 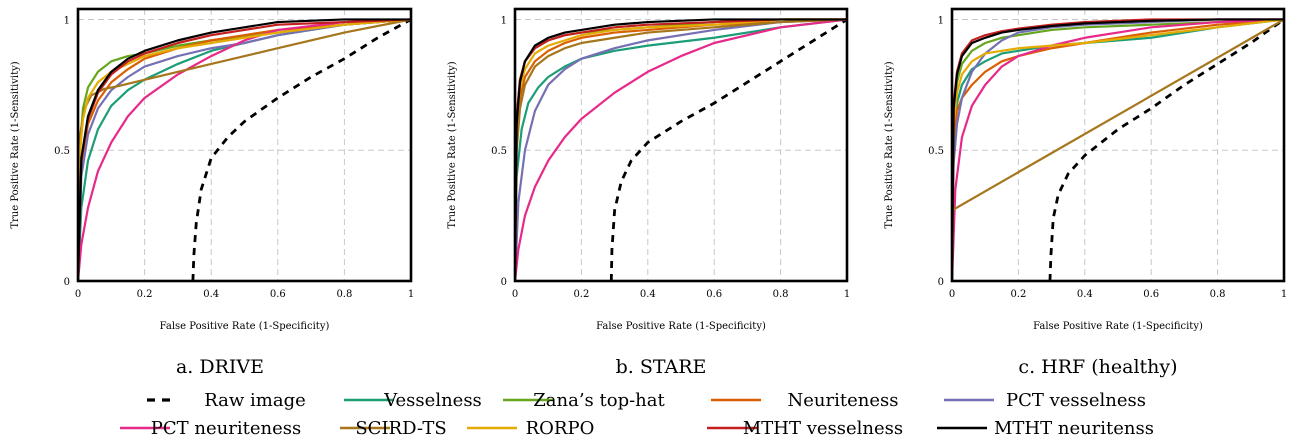 I want to click on legend-label-mtht-vesselness: MTHT vesselness, so click(x=823, y=428).